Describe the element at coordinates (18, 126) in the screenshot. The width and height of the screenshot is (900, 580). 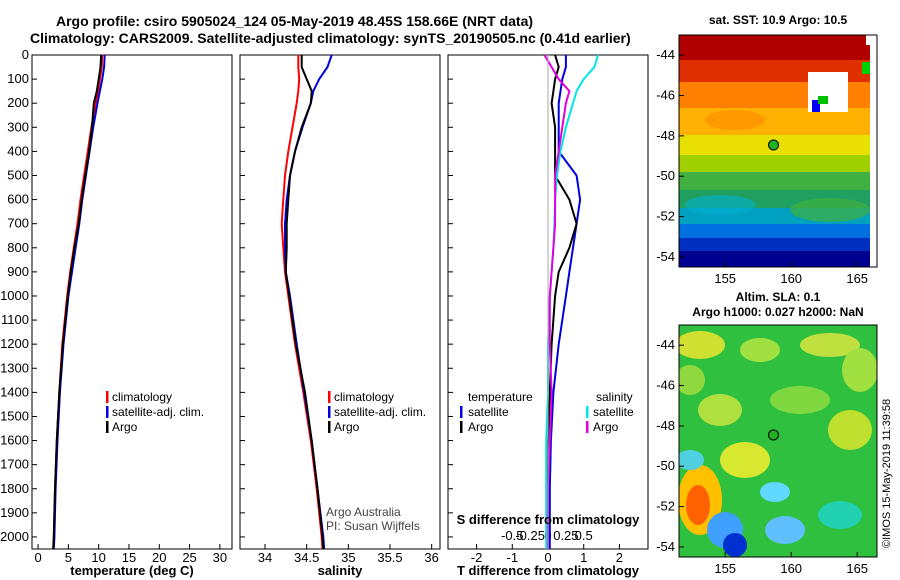
I see `depth-tick-label: 300` at that location.